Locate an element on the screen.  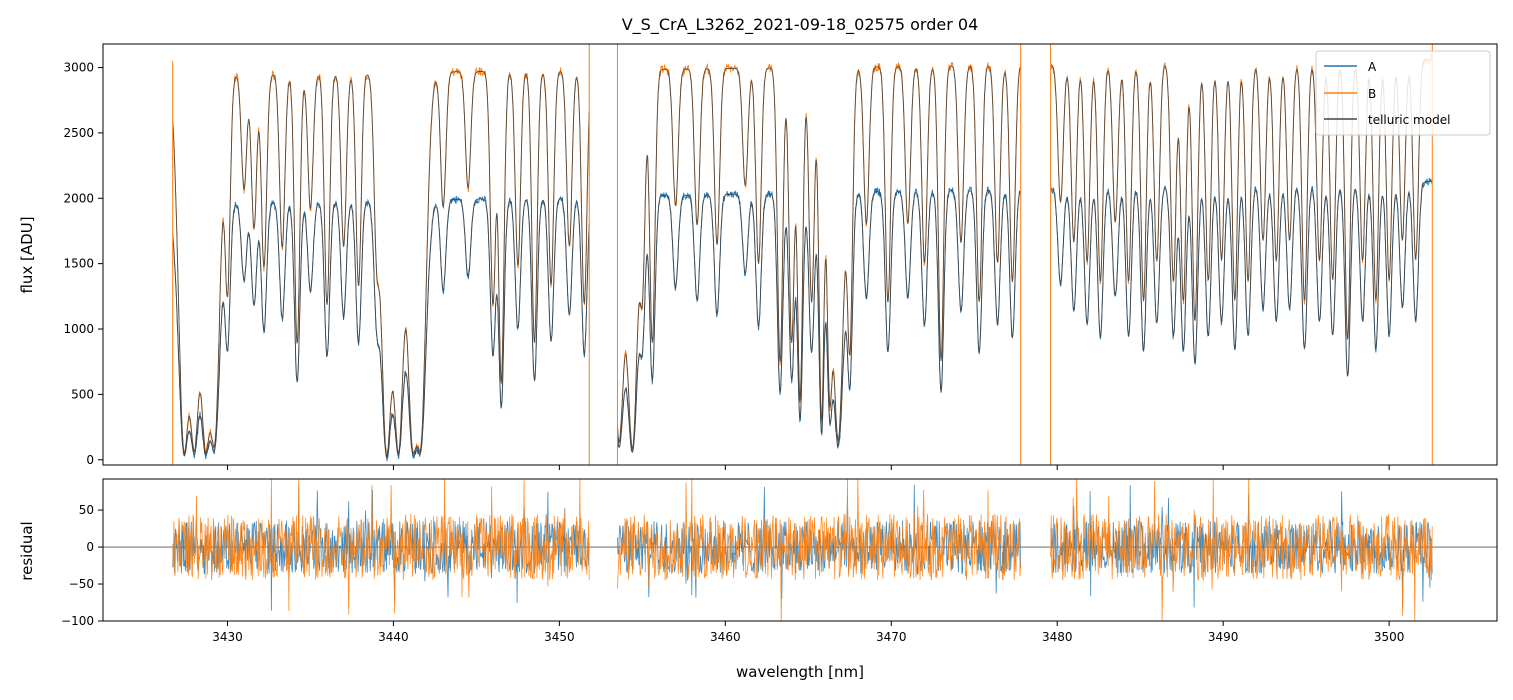
residual-y-tick-label: 50 is located at coordinates (86, 510).